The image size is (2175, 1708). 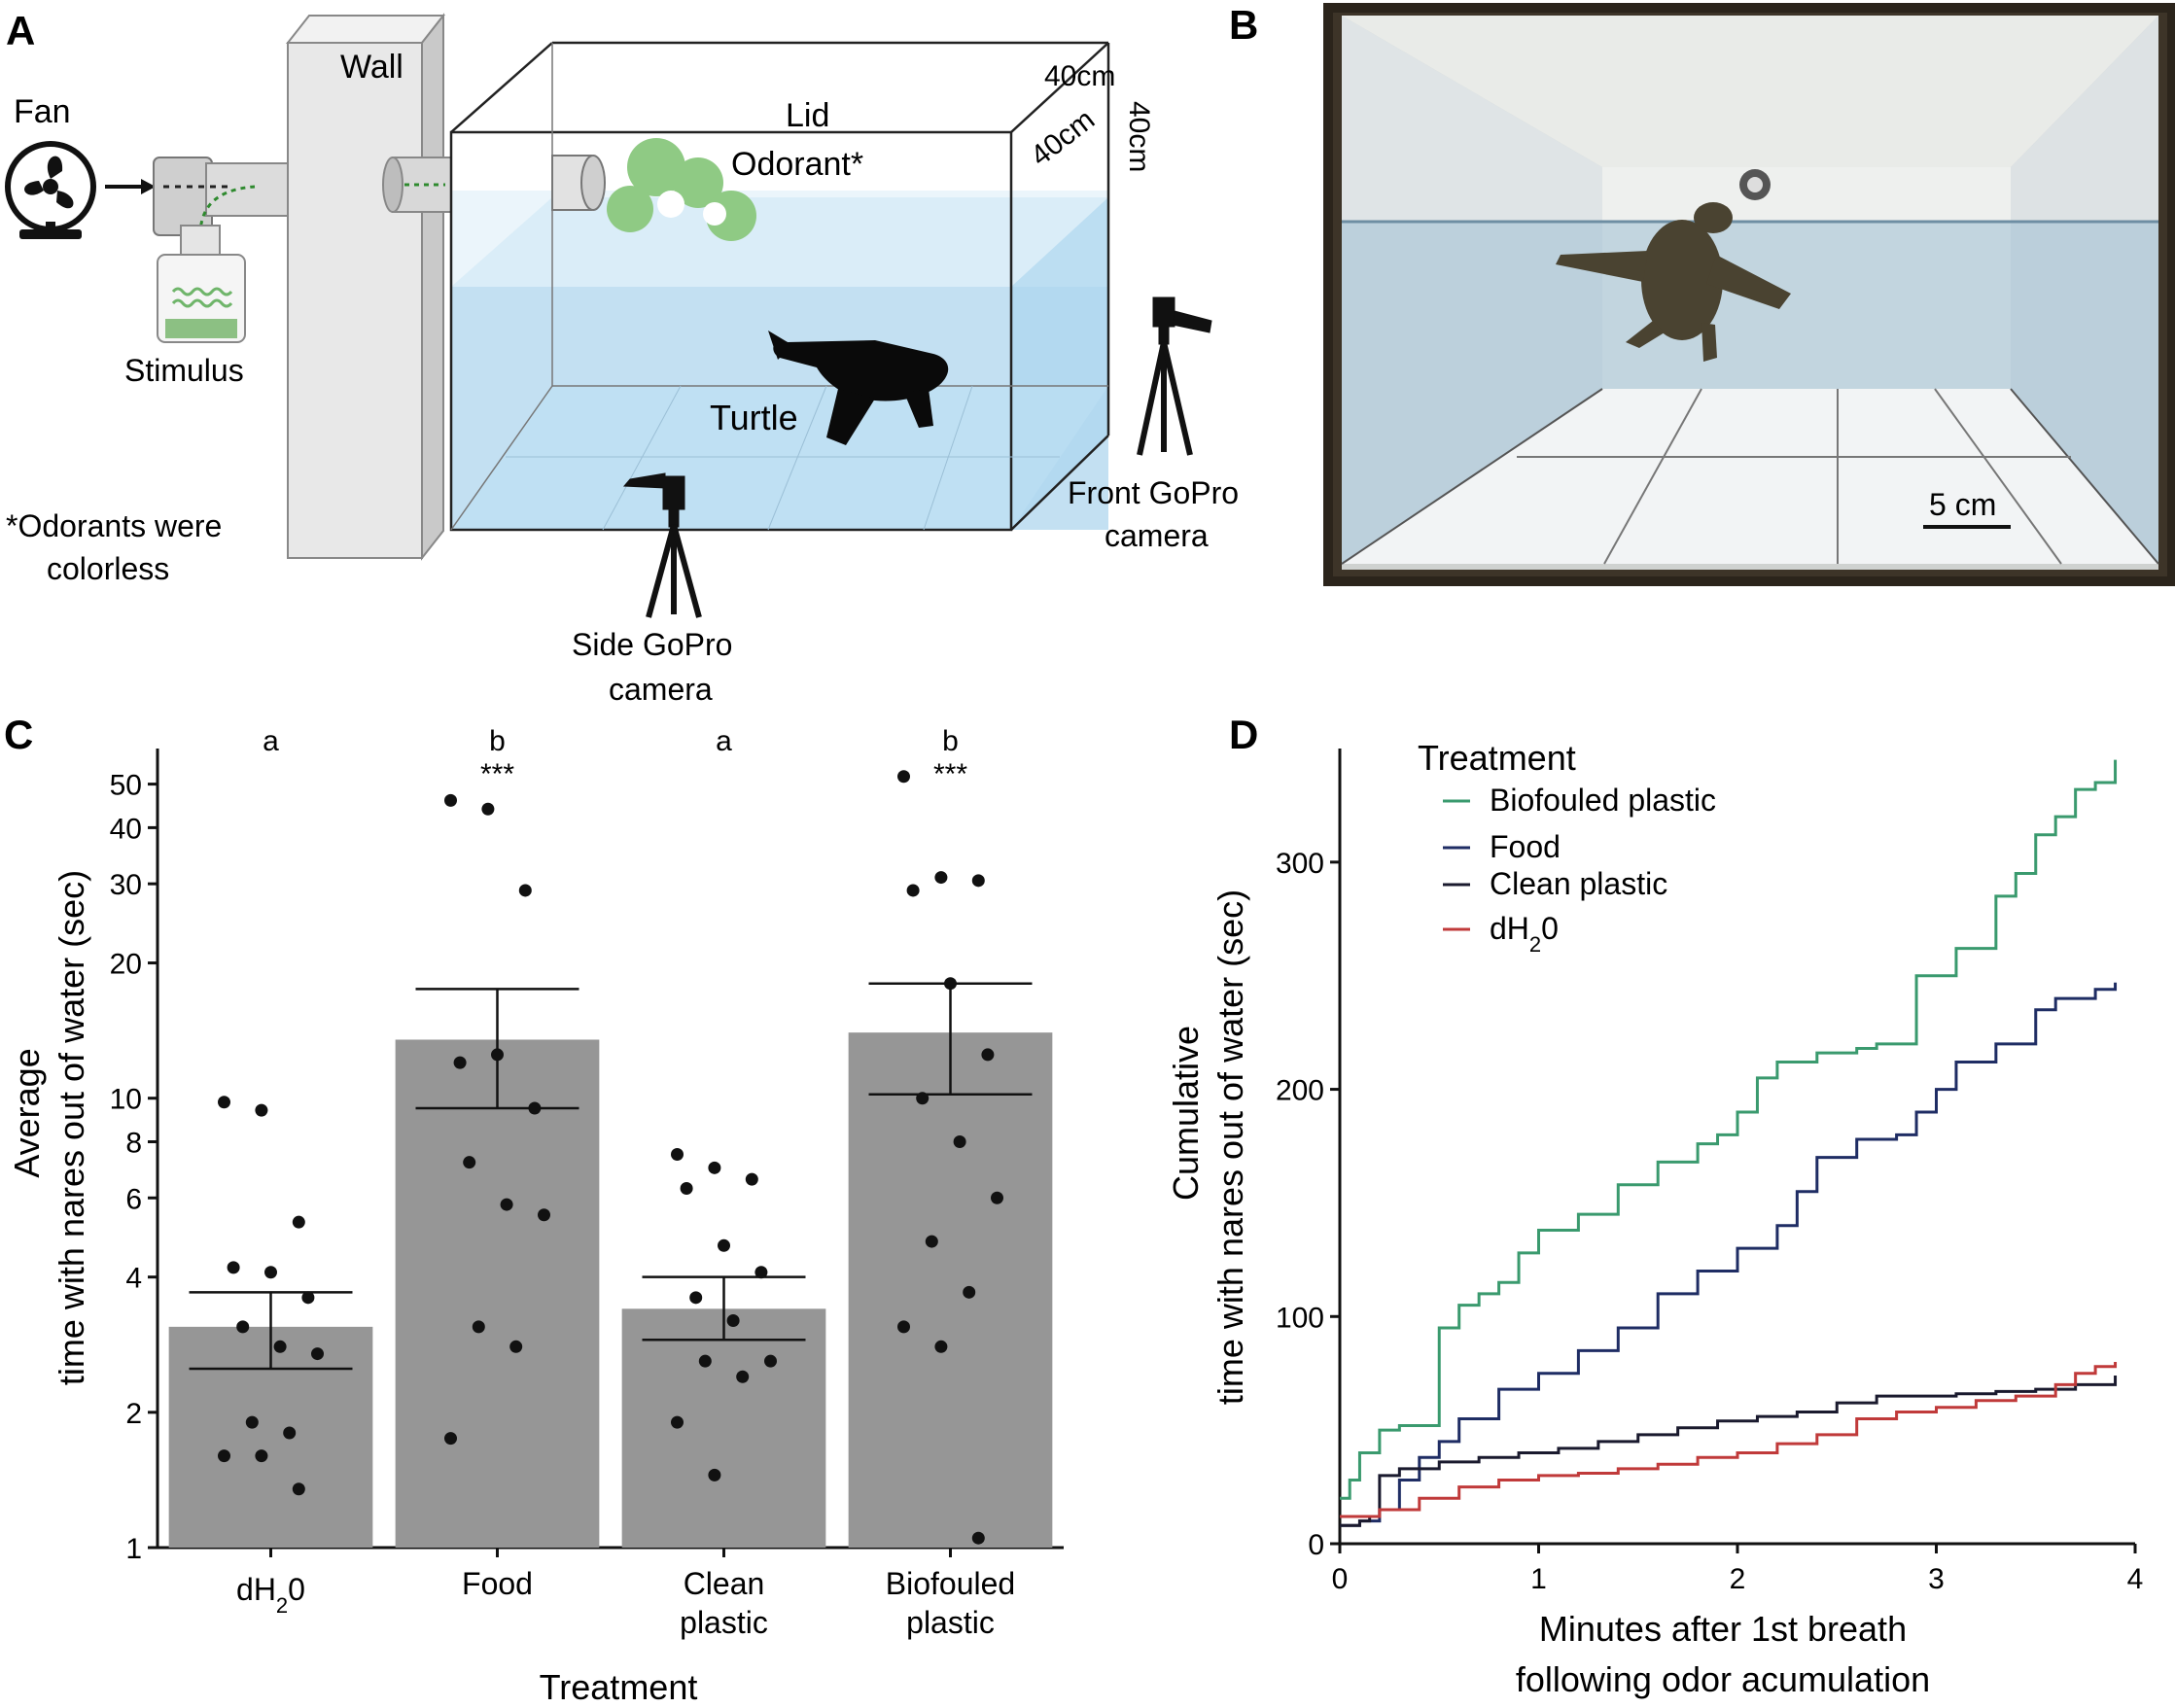 What do you see at coordinates (114, 525) in the screenshot?
I see `footnote-line1: *Odorants were` at bounding box center [114, 525].